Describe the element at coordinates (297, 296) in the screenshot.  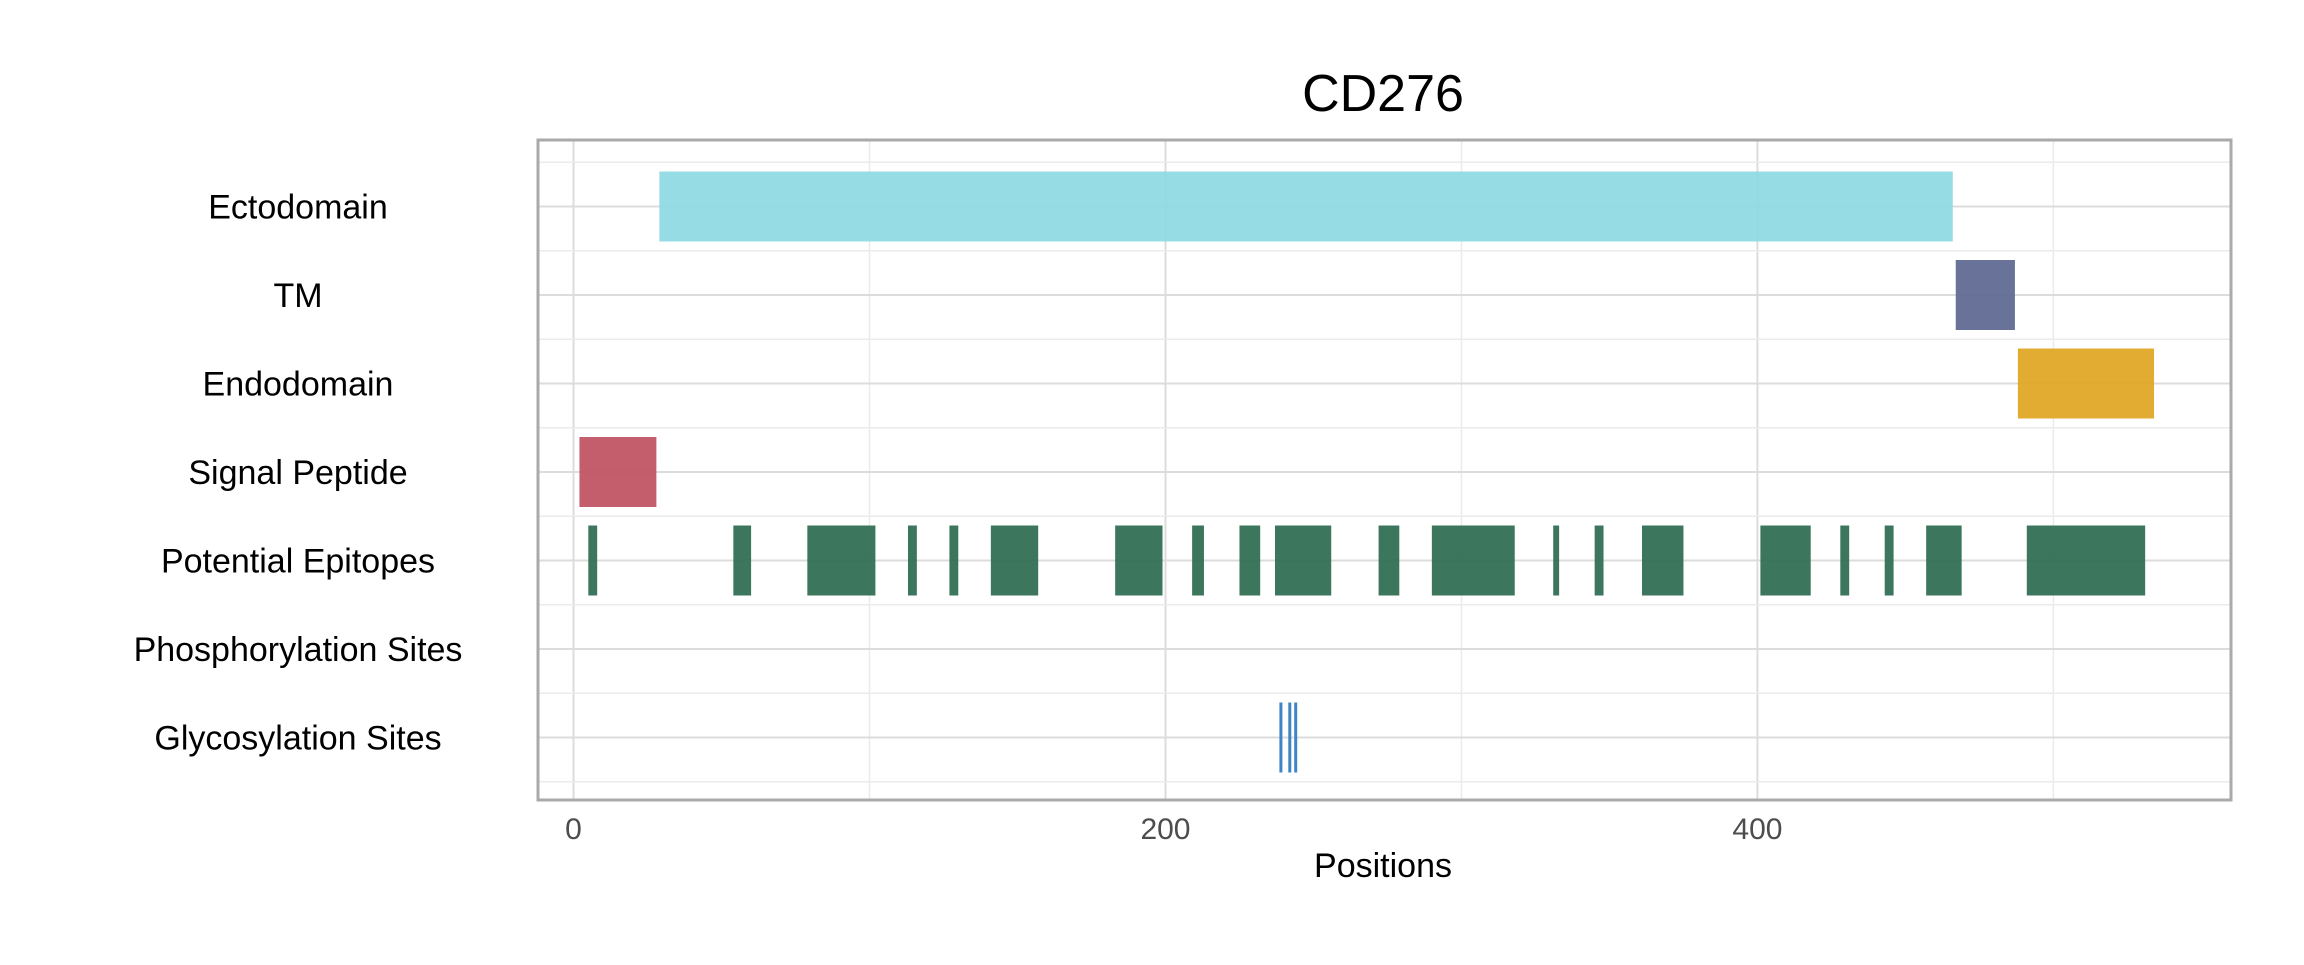
I see `y-label-tm: TM` at that location.